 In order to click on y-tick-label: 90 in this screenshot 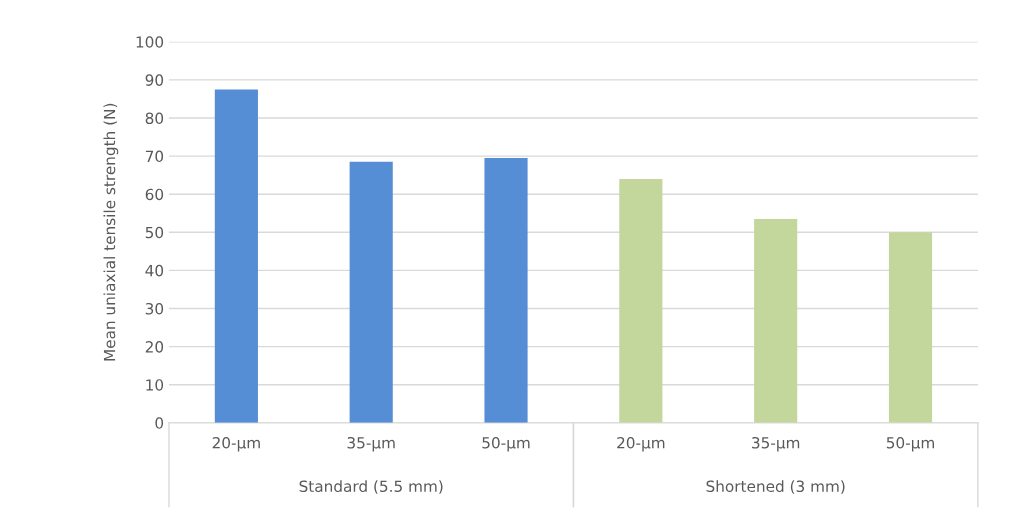, I will do `click(154, 80)`.